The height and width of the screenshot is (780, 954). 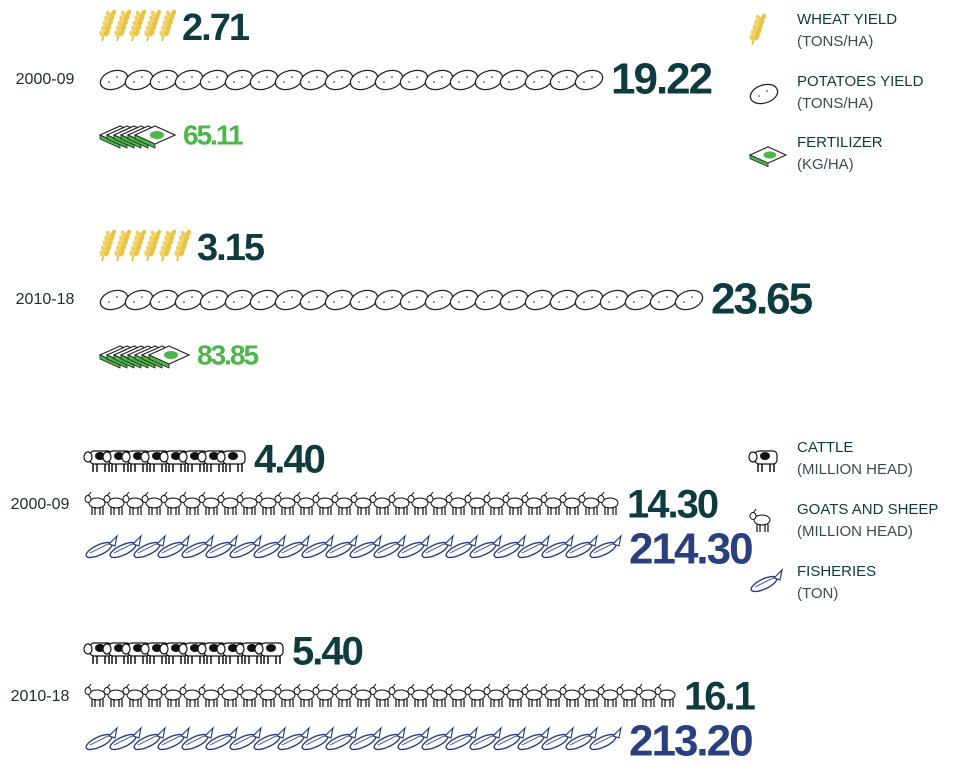 What do you see at coordinates (40, 696) in the screenshot?
I see `category-label: 2010-18` at bounding box center [40, 696].